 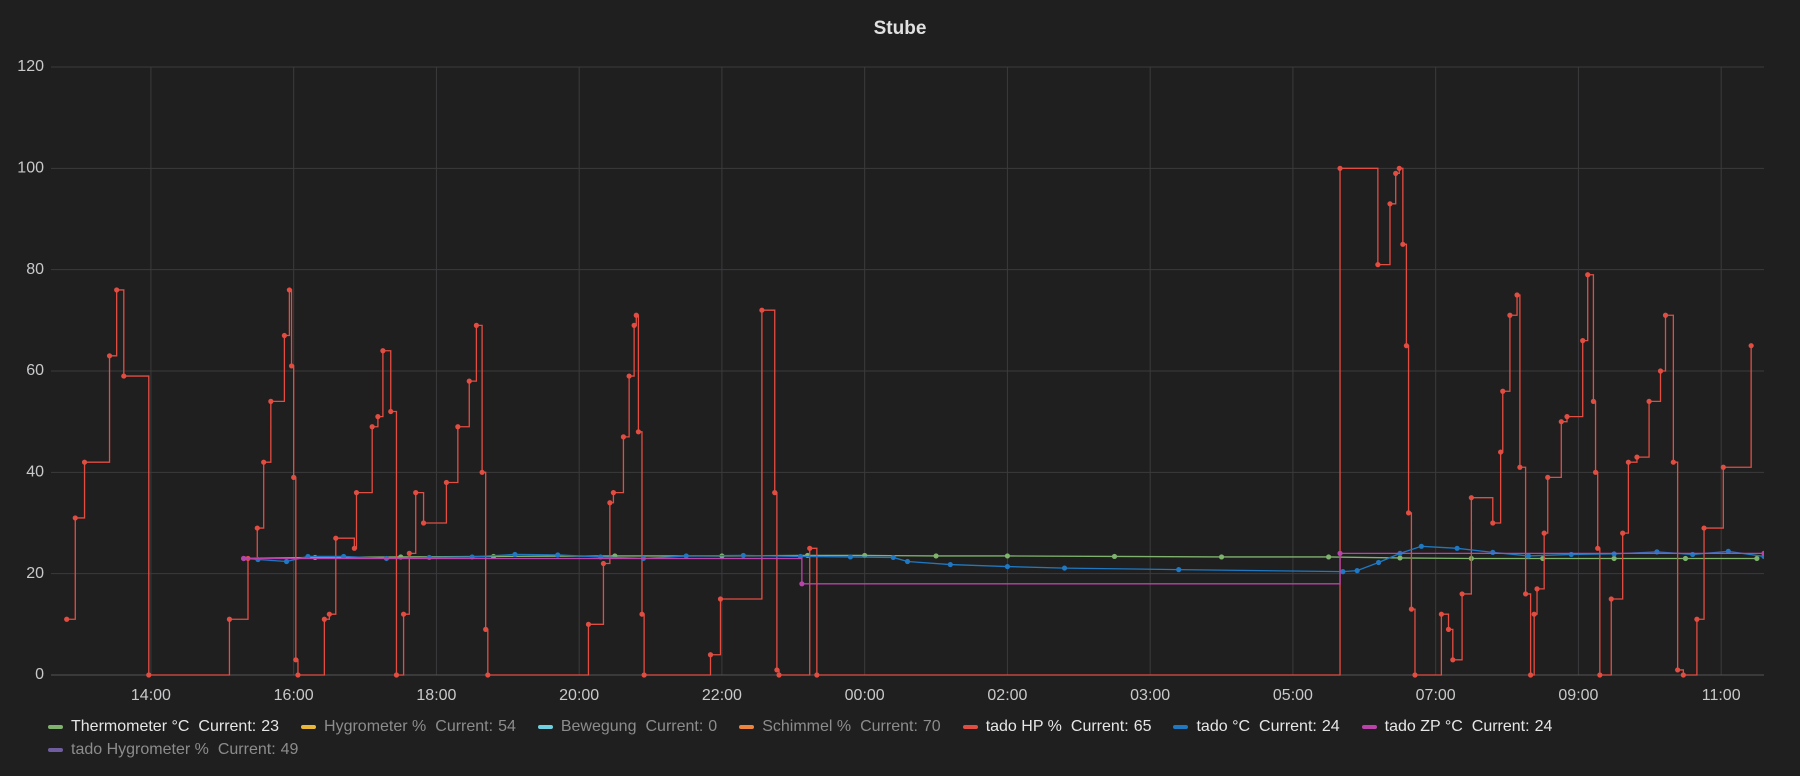 What do you see at coordinates (39, 674) in the screenshot?
I see `y-tick-label: 0` at bounding box center [39, 674].